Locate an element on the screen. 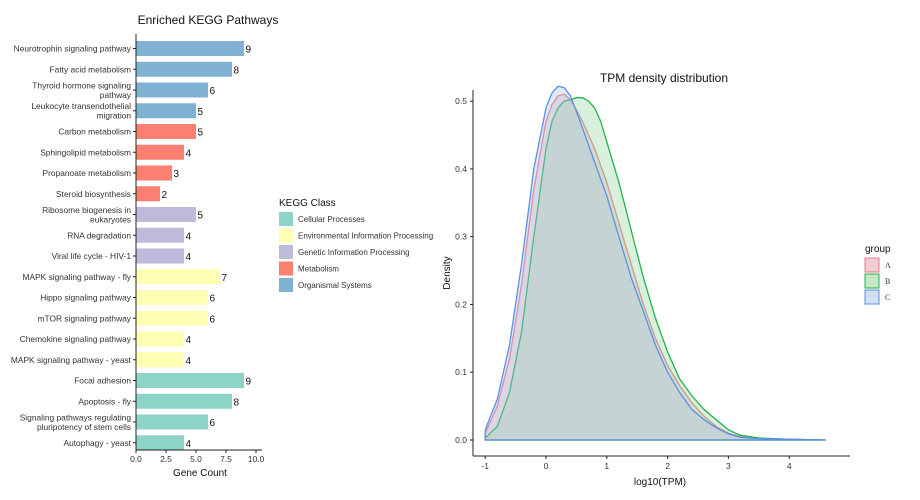 Image resolution: width=920 pixels, height=500 pixels. kegg-legend-title: KEGG Class is located at coordinates (307, 203).